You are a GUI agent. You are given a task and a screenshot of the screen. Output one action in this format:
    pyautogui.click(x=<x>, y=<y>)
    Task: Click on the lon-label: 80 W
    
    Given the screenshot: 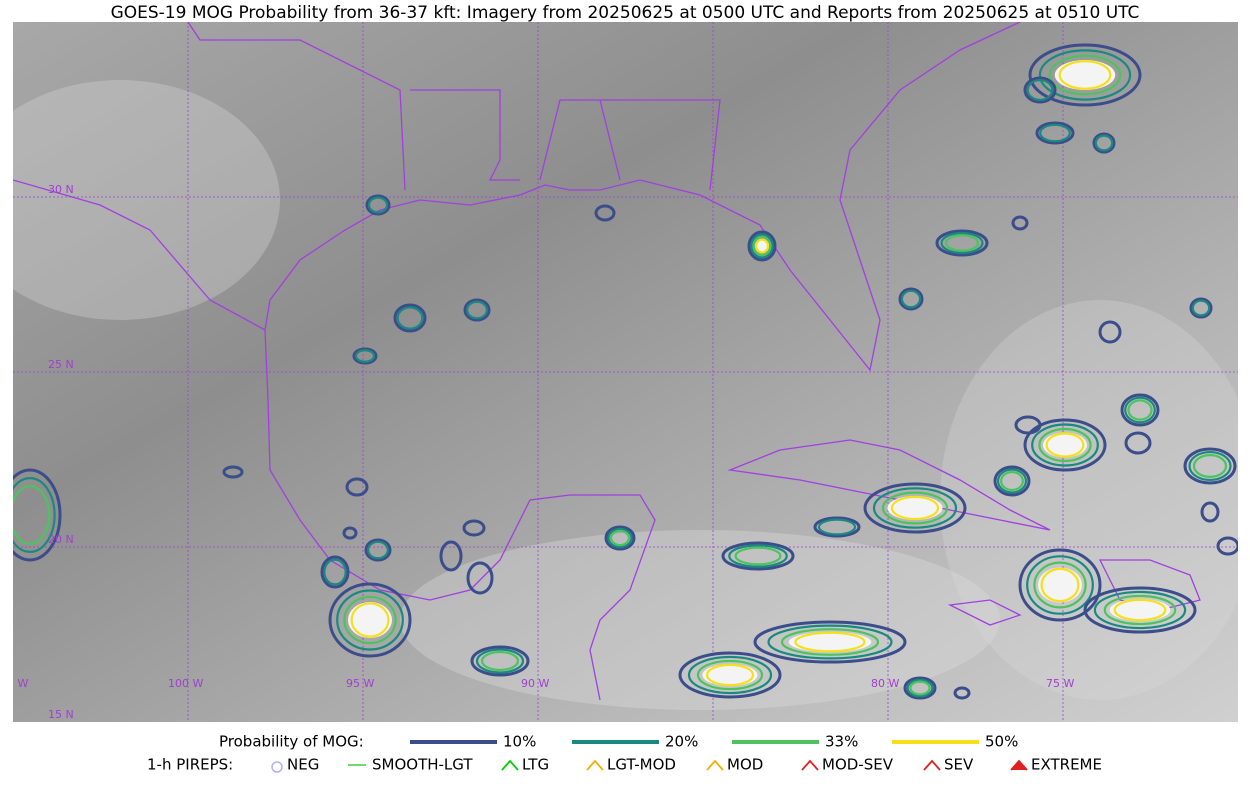 What is the action you would take?
    pyautogui.click(x=885, y=683)
    